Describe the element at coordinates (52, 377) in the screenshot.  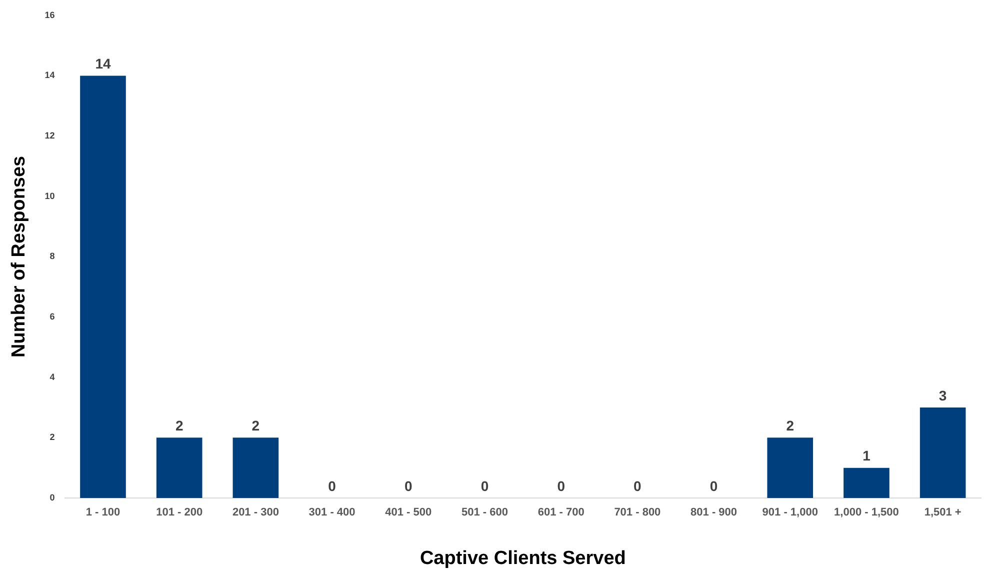
I see `y-tick-label: 4` at that location.